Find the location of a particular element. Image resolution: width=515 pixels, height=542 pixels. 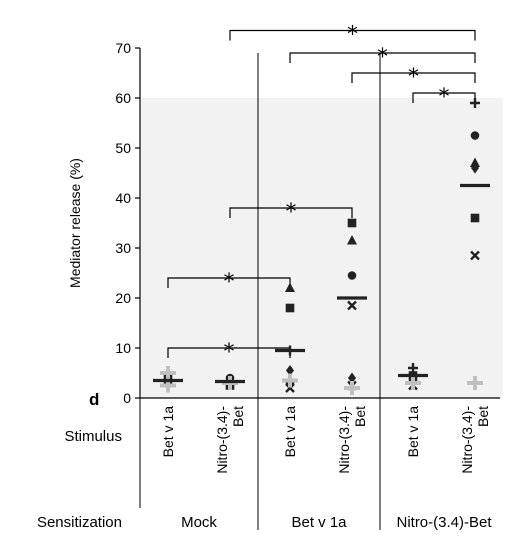

y-tick-label: 50 is located at coordinates (123, 148).